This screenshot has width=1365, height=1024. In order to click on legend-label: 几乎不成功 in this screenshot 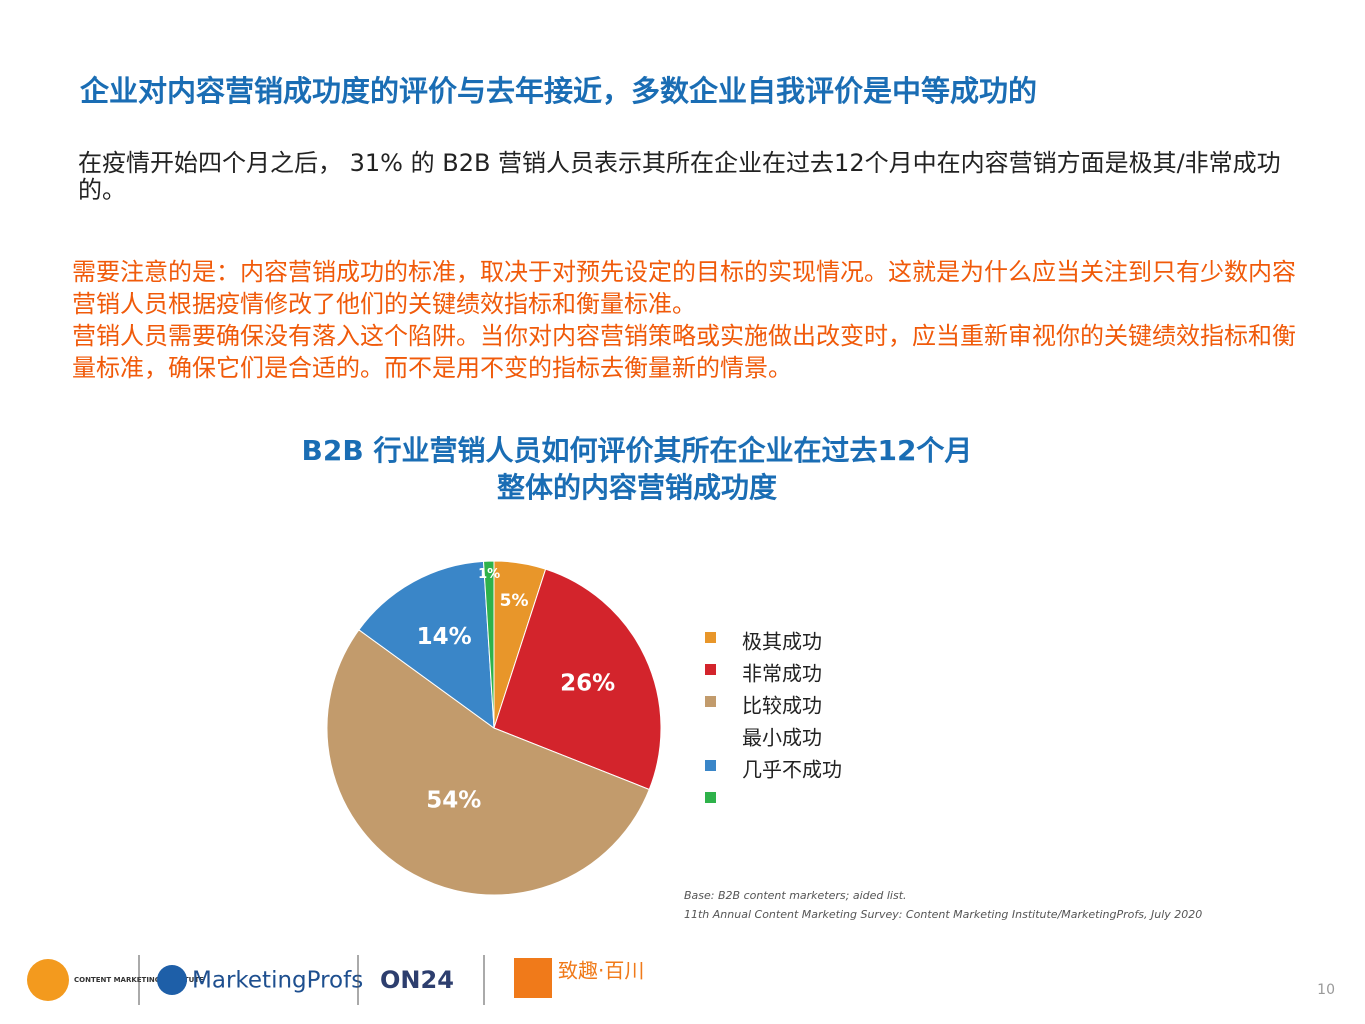, I will do `click(792, 770)`.